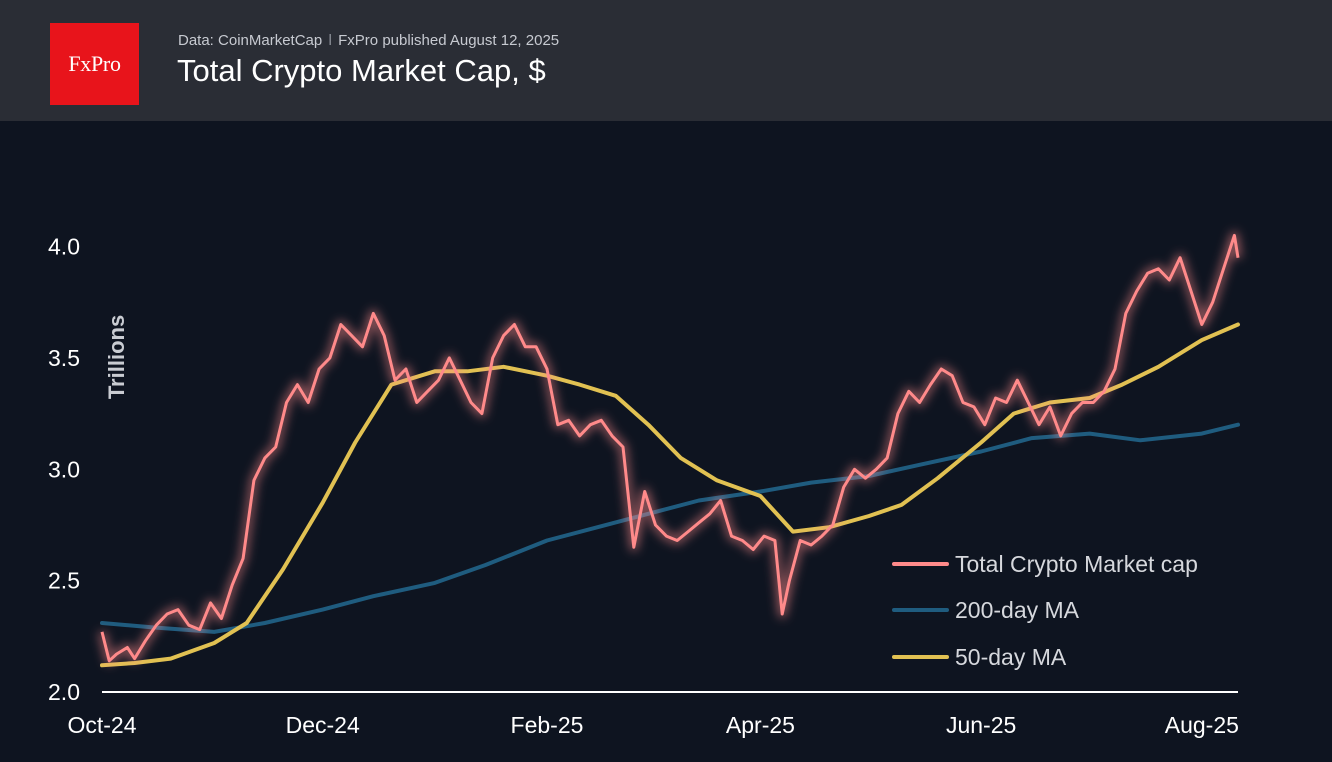  I want to click on y-tick-label: 3.0, so click(64, 469).